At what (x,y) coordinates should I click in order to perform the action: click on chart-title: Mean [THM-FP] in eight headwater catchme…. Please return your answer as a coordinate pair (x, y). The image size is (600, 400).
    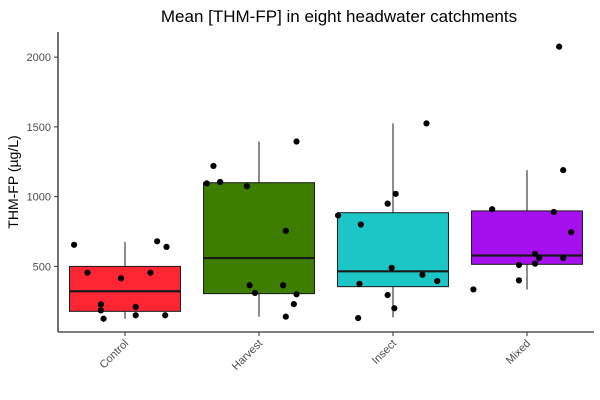
    Looking at the image, I should click on (339, 16).